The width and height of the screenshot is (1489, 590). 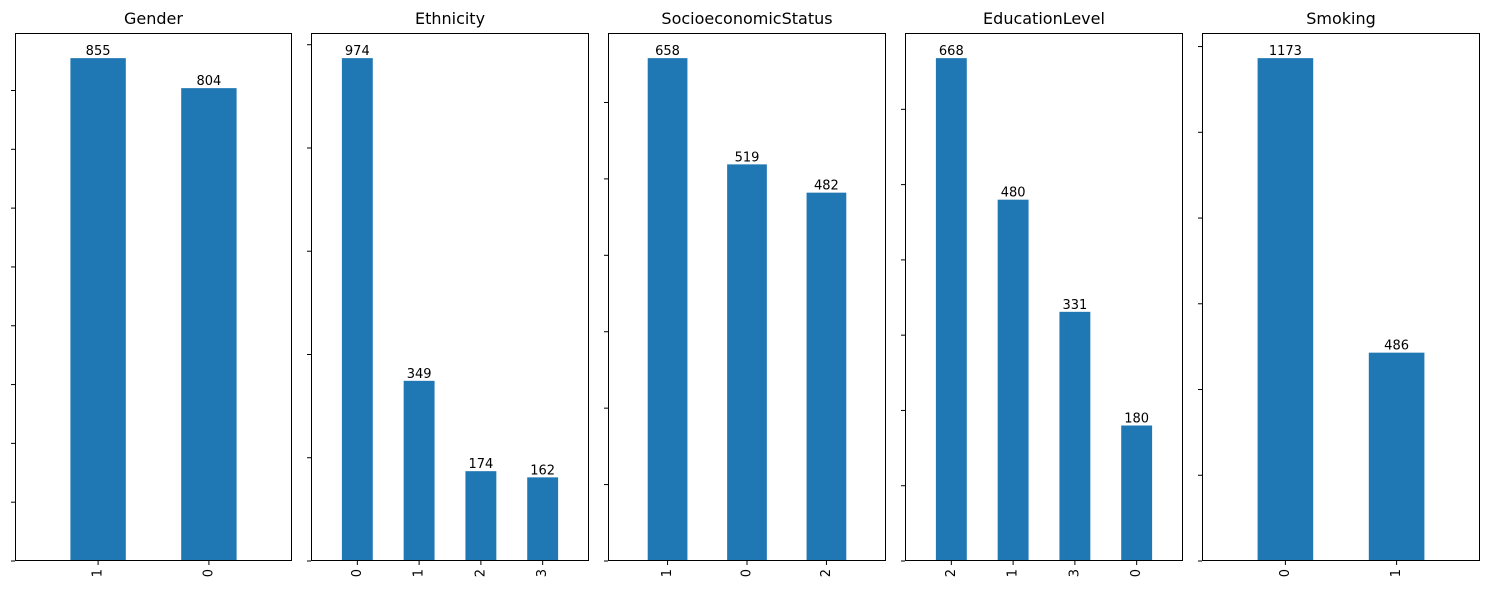 I want to click on chart-title: Ethnicity, so click(x=450, y=18).